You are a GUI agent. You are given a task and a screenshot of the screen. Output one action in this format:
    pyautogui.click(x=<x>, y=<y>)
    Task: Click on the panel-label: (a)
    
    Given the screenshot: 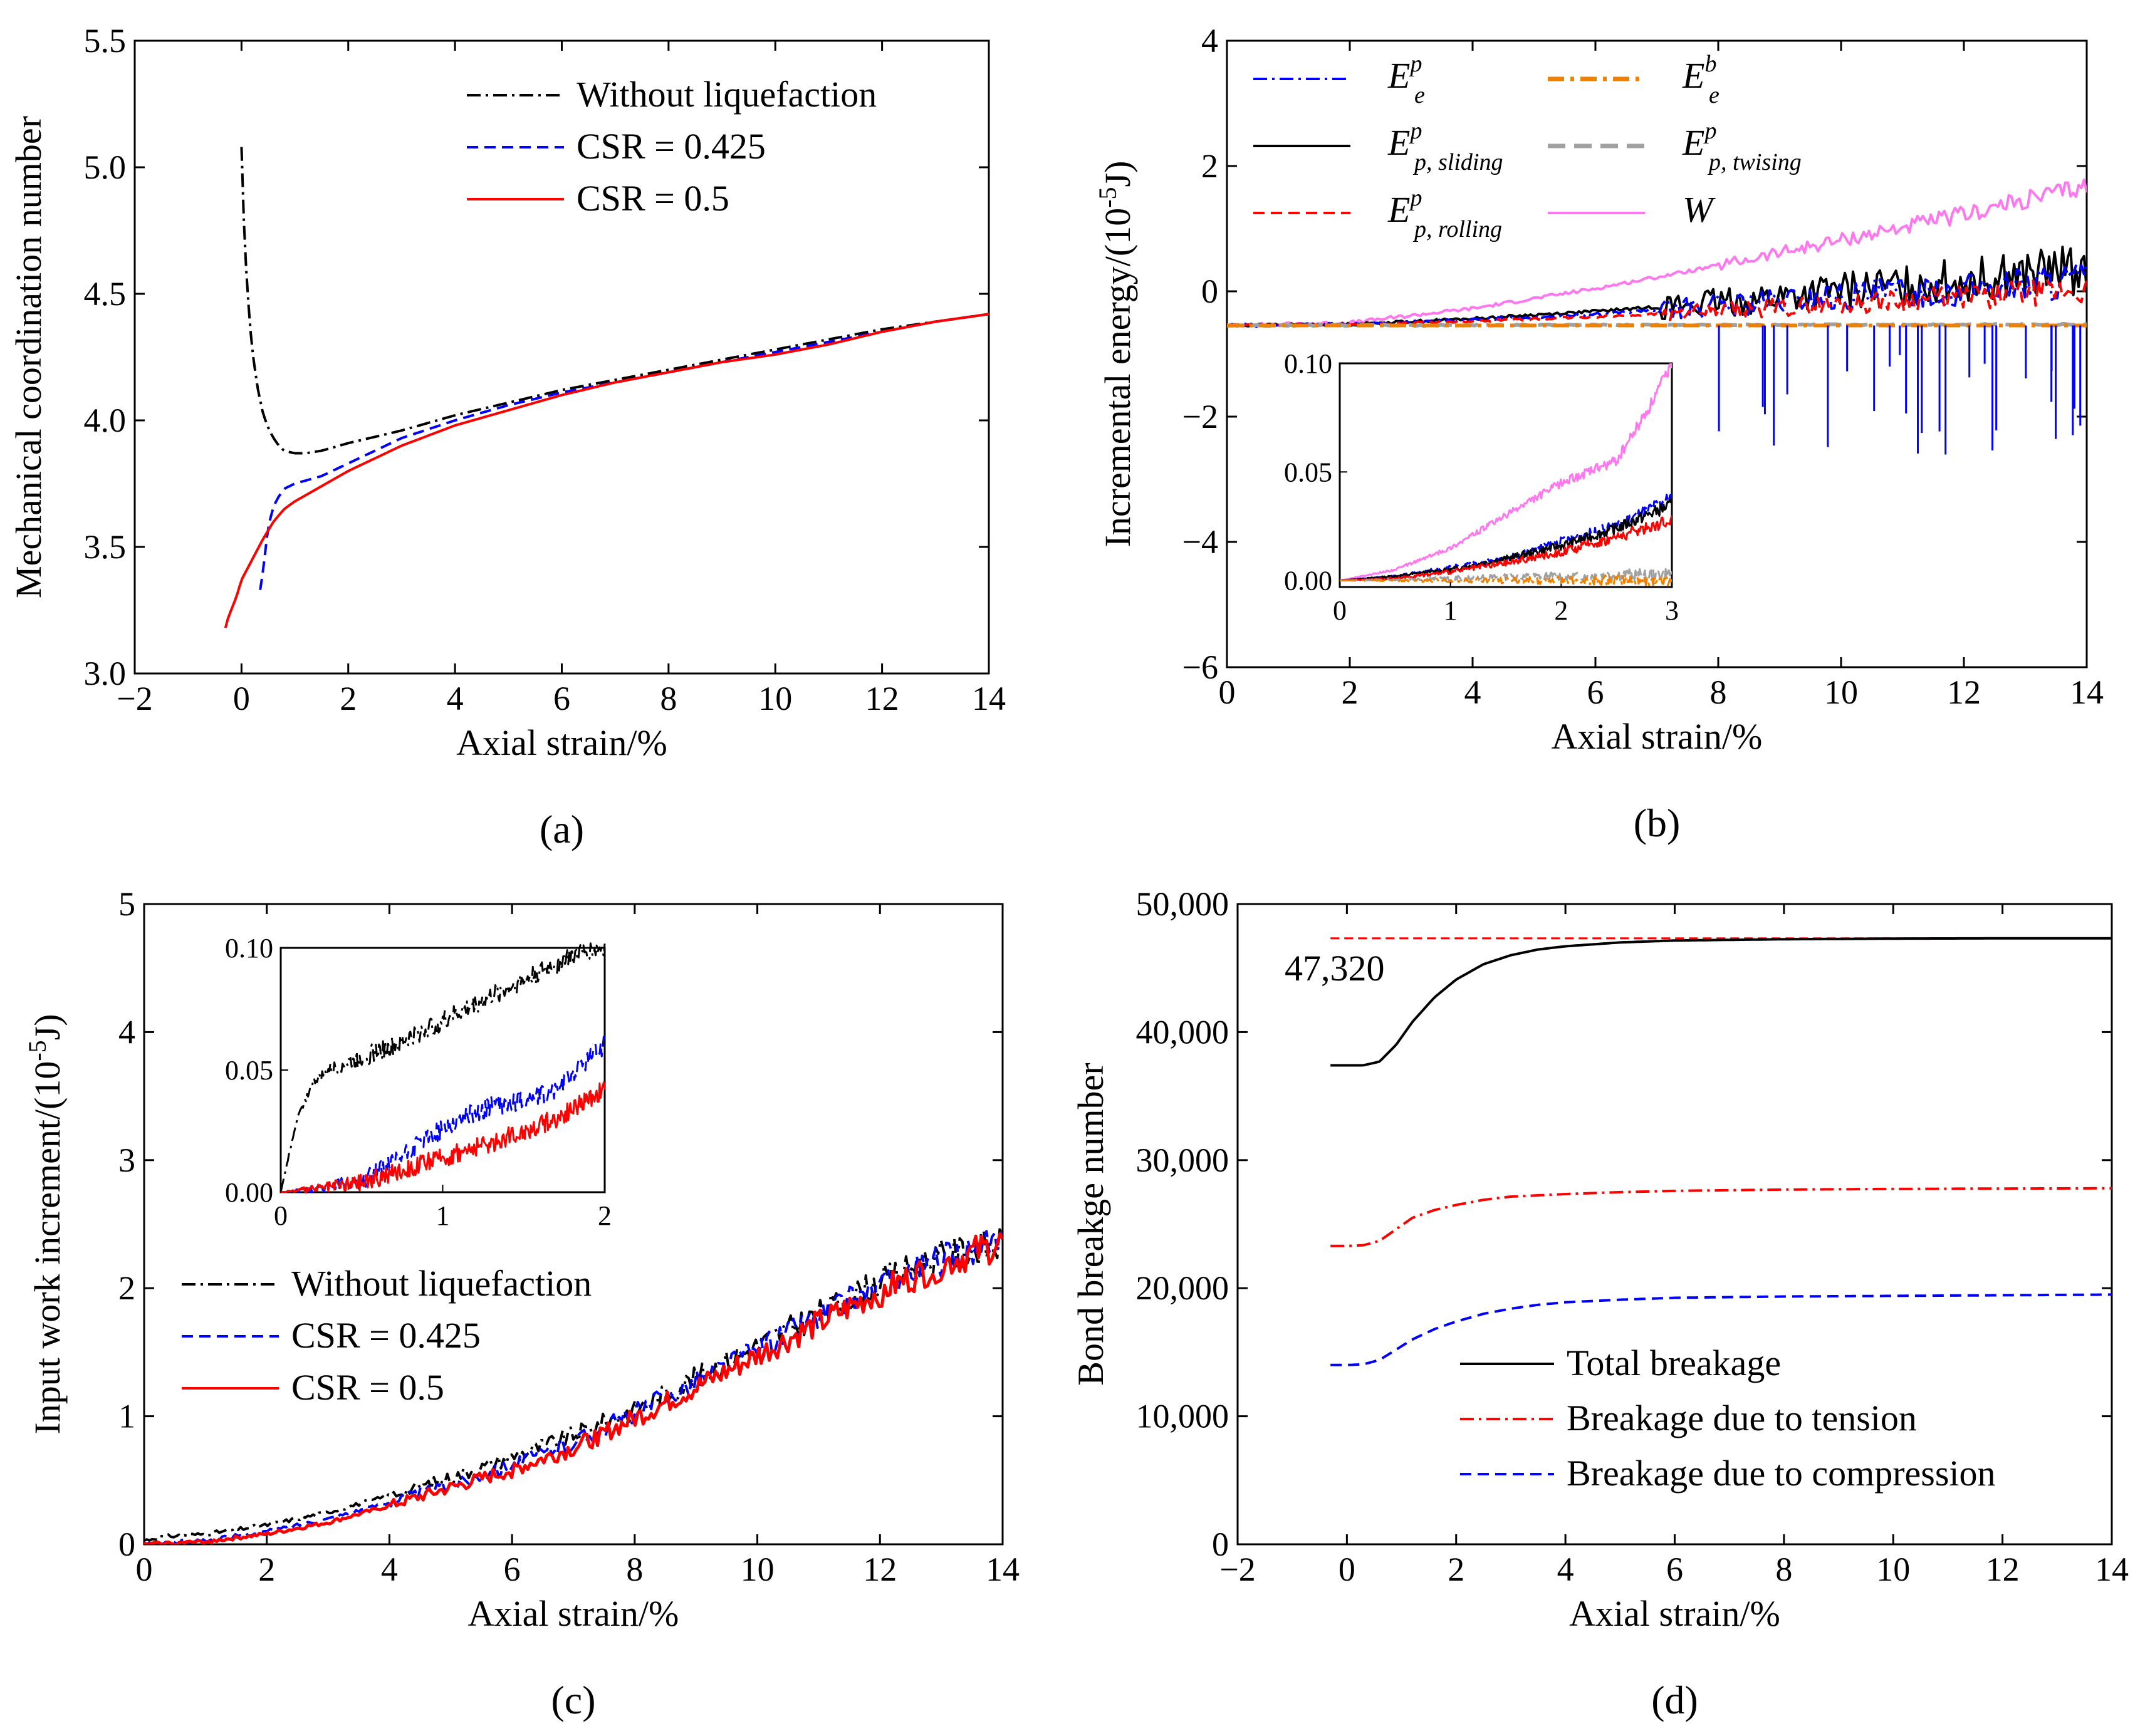 What is the action you would take?
    pyautogui.click(x=562, y=829)
    